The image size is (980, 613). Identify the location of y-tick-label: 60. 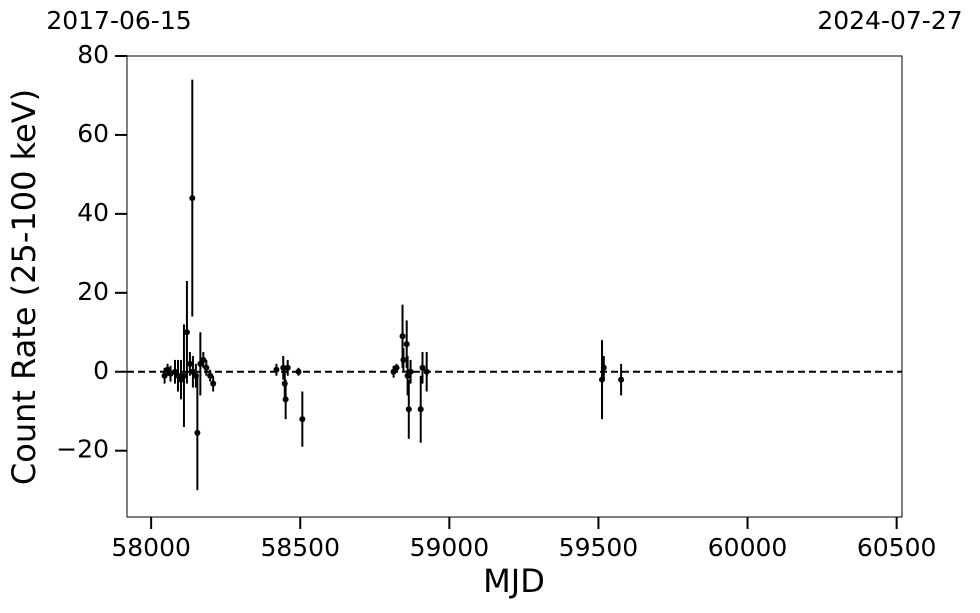
(93, 133).